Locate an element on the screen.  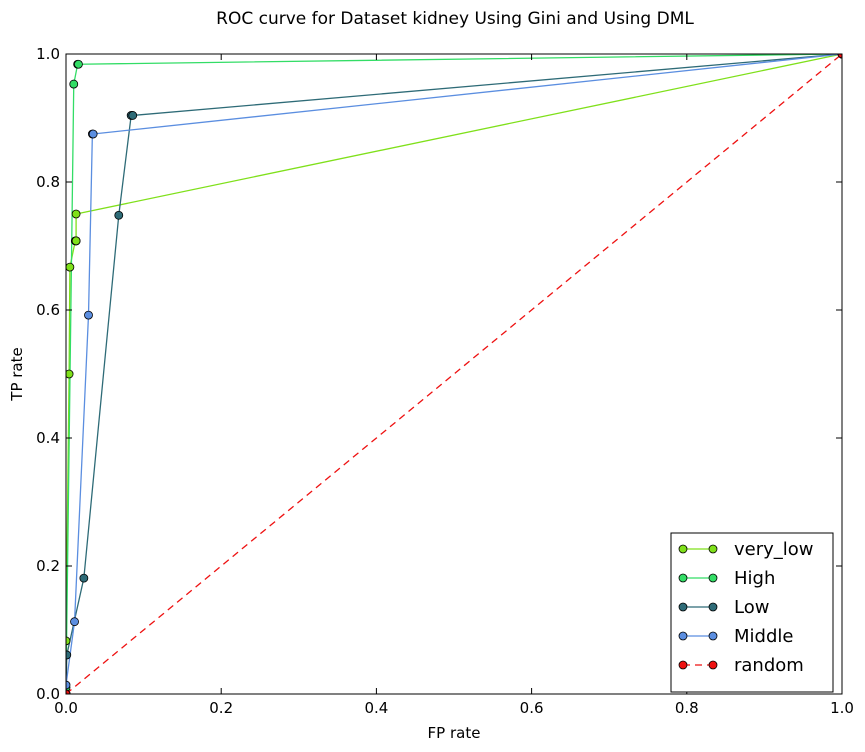
y-tick-label: 0.2 is located at coordinates (48, 566).